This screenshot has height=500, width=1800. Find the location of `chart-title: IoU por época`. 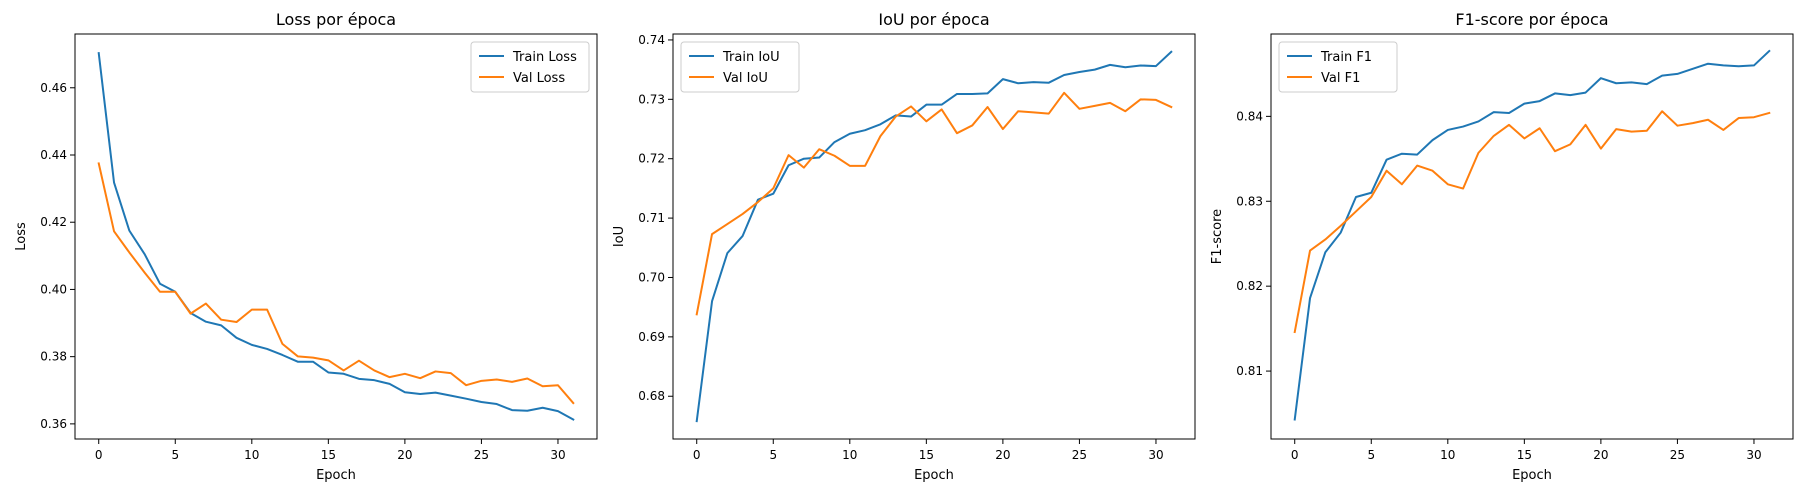

chart-title: IoU por época is located at coordinates (933, 19).